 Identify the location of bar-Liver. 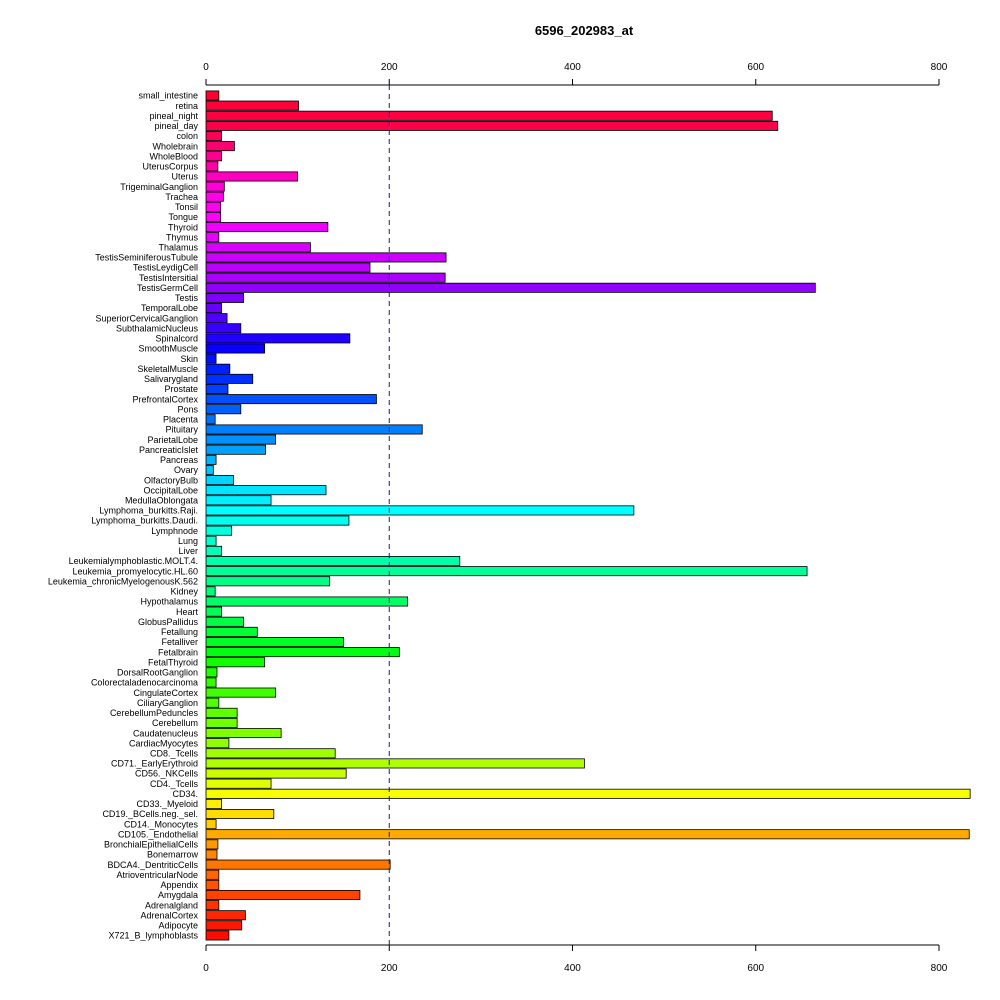
(213, 550).